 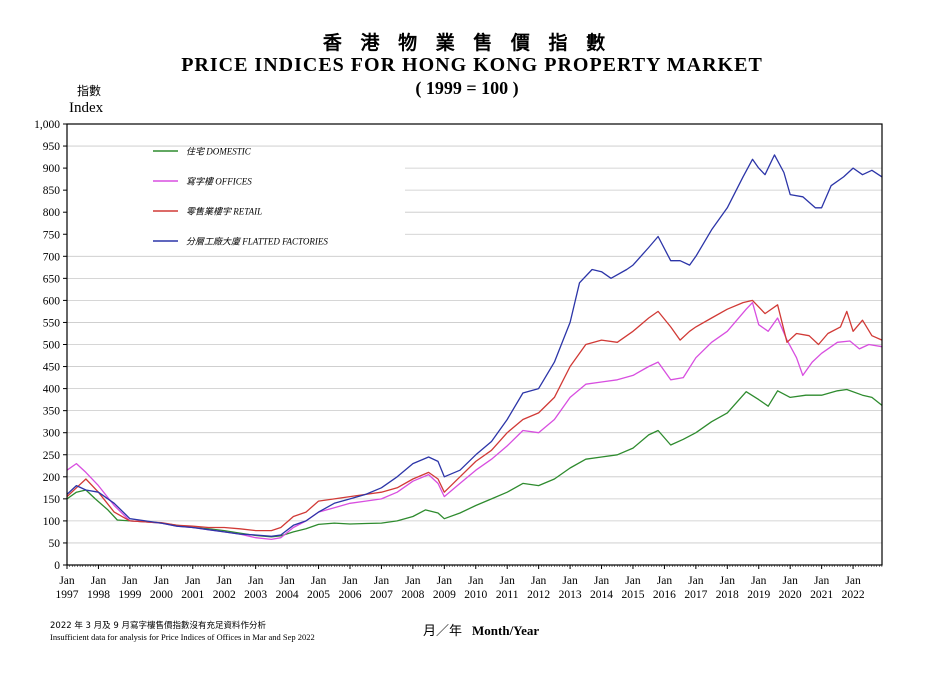 What do you see at coordinates (52, 323) in the screenshot?
I see `y-tick-label: 550` at bounding box center [52, 323].